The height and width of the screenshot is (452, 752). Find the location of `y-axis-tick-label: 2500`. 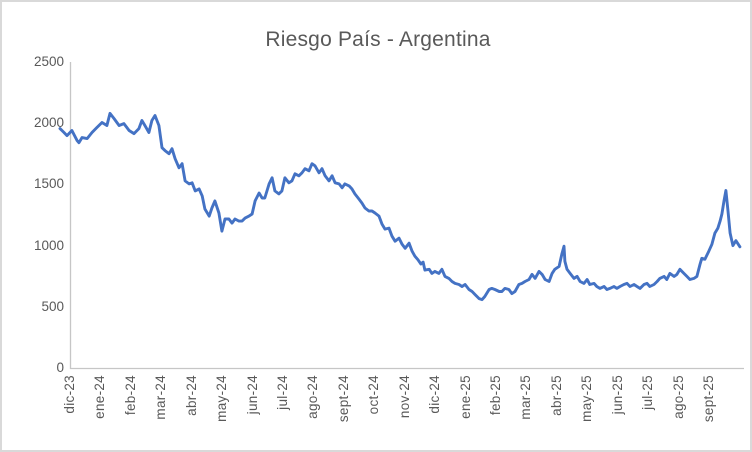

y-axis-tick-label: 2500 is located at coordinates (48, 61).